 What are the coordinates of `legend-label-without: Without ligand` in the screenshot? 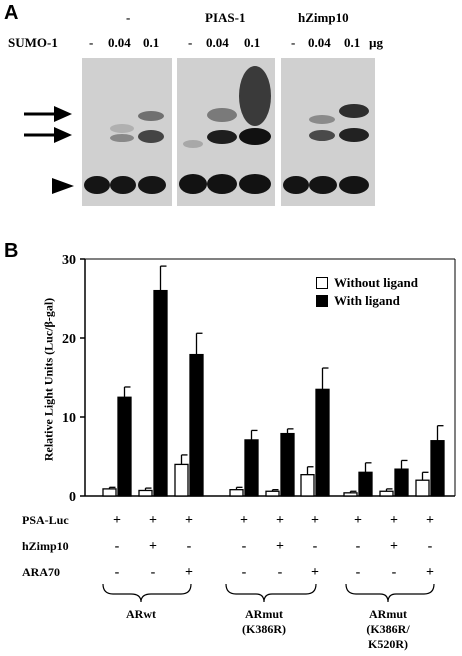 It's located at (376, 282).